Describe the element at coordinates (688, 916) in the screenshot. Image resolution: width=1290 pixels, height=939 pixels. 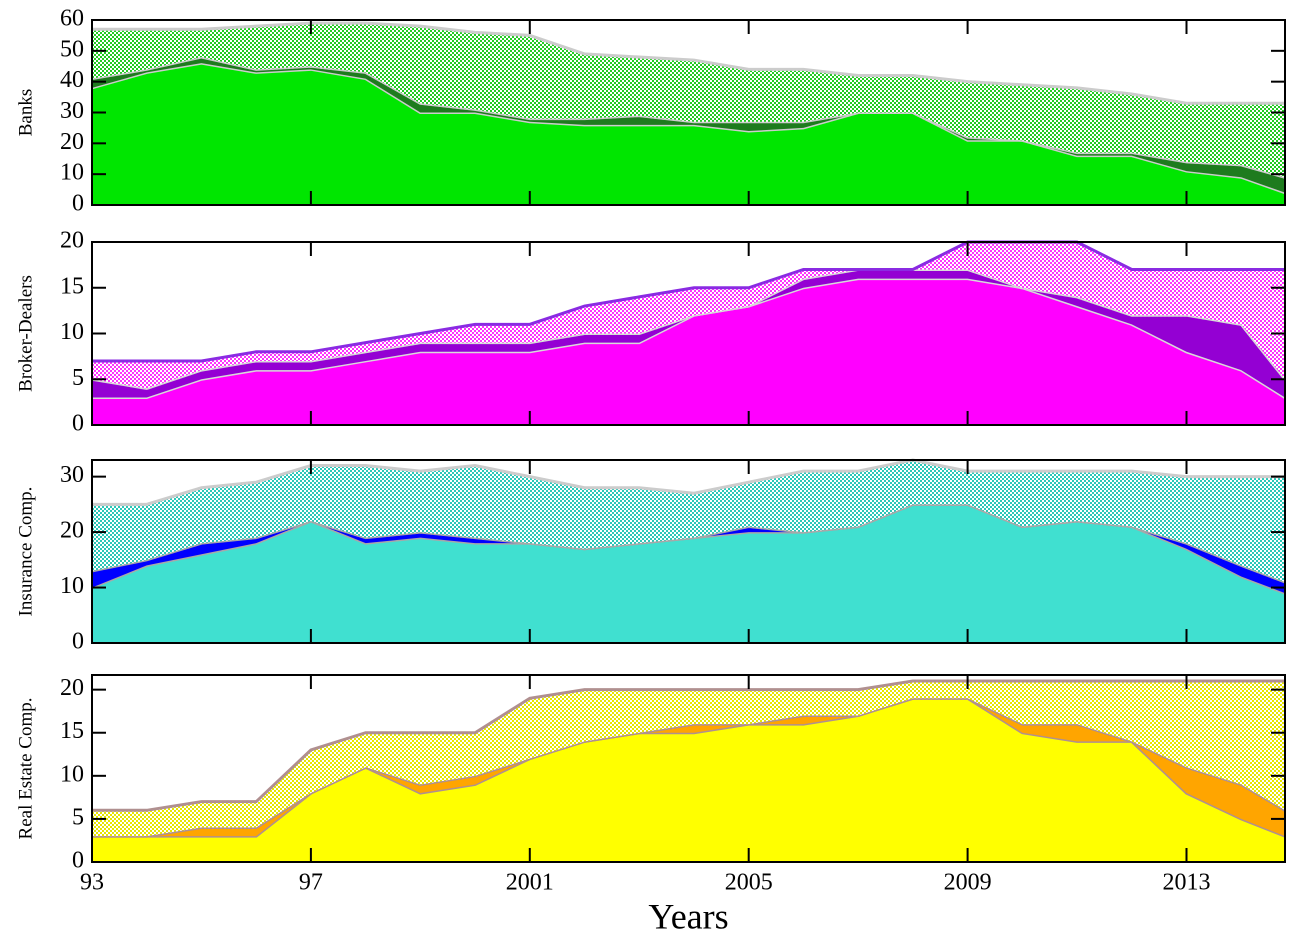
I see `x-axis-label: Years` at that location.